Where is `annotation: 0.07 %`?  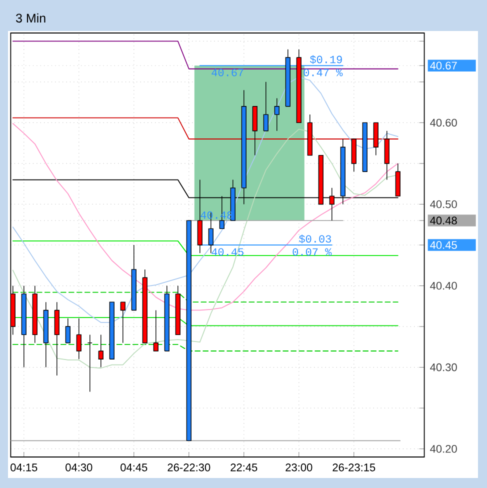 annotation: 0.07 % is located at coordinates (312, 252).